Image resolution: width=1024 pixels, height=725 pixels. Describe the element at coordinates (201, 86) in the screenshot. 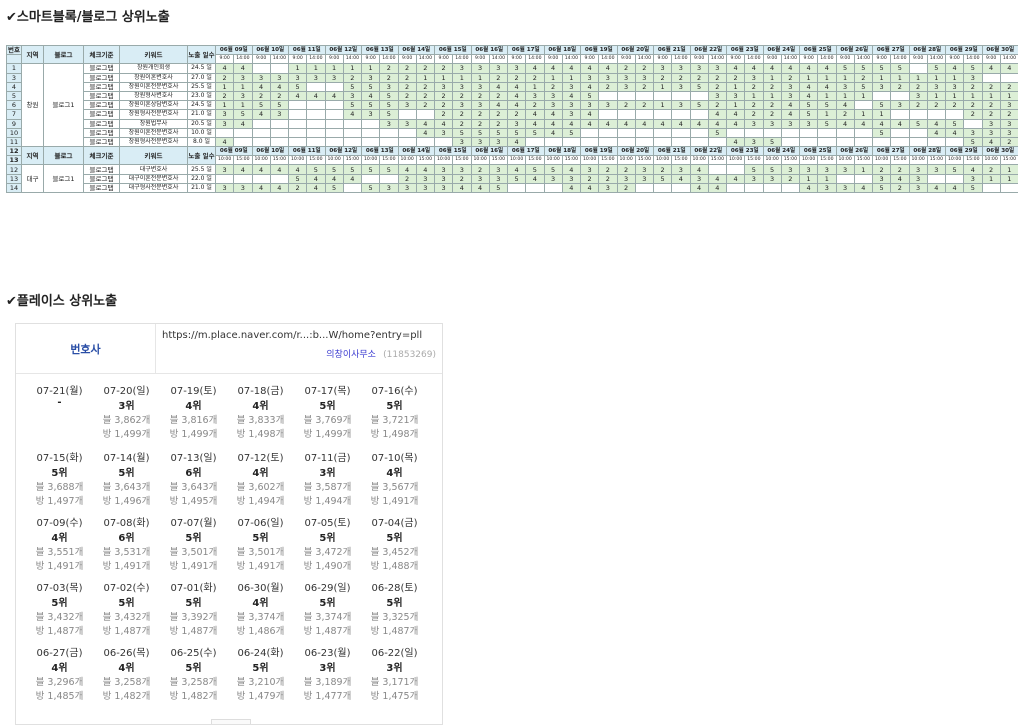

I see `exposure-days: 25.5 일` at that location.